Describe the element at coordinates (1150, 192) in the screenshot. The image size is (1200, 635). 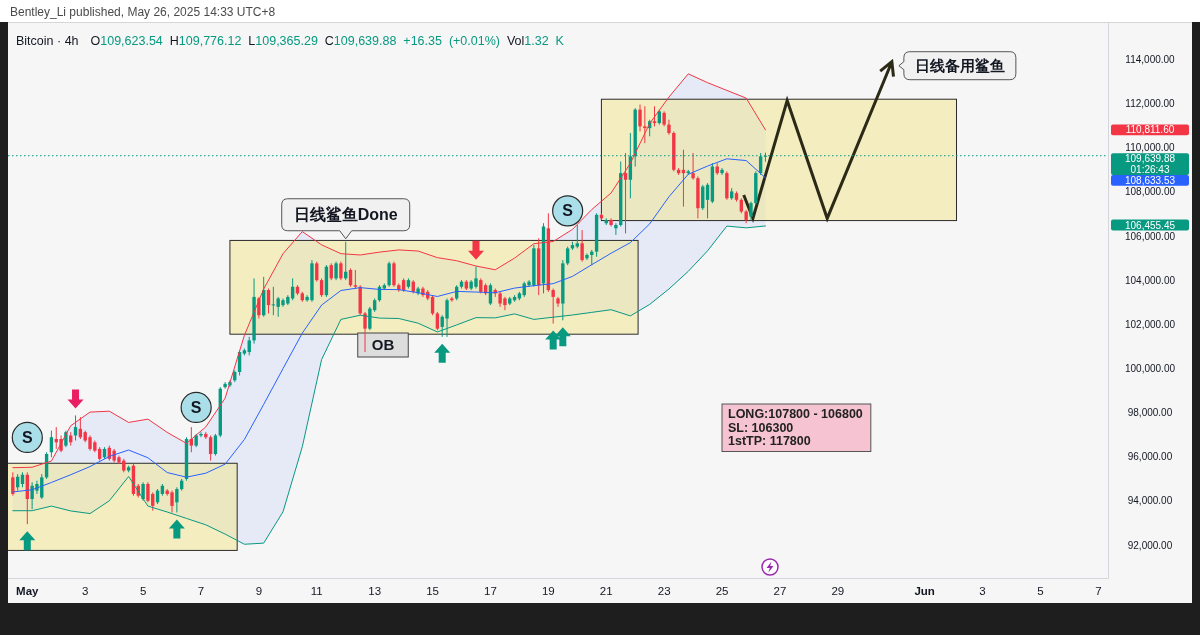
I see `y-tick-label: 108,000.00` at that location.